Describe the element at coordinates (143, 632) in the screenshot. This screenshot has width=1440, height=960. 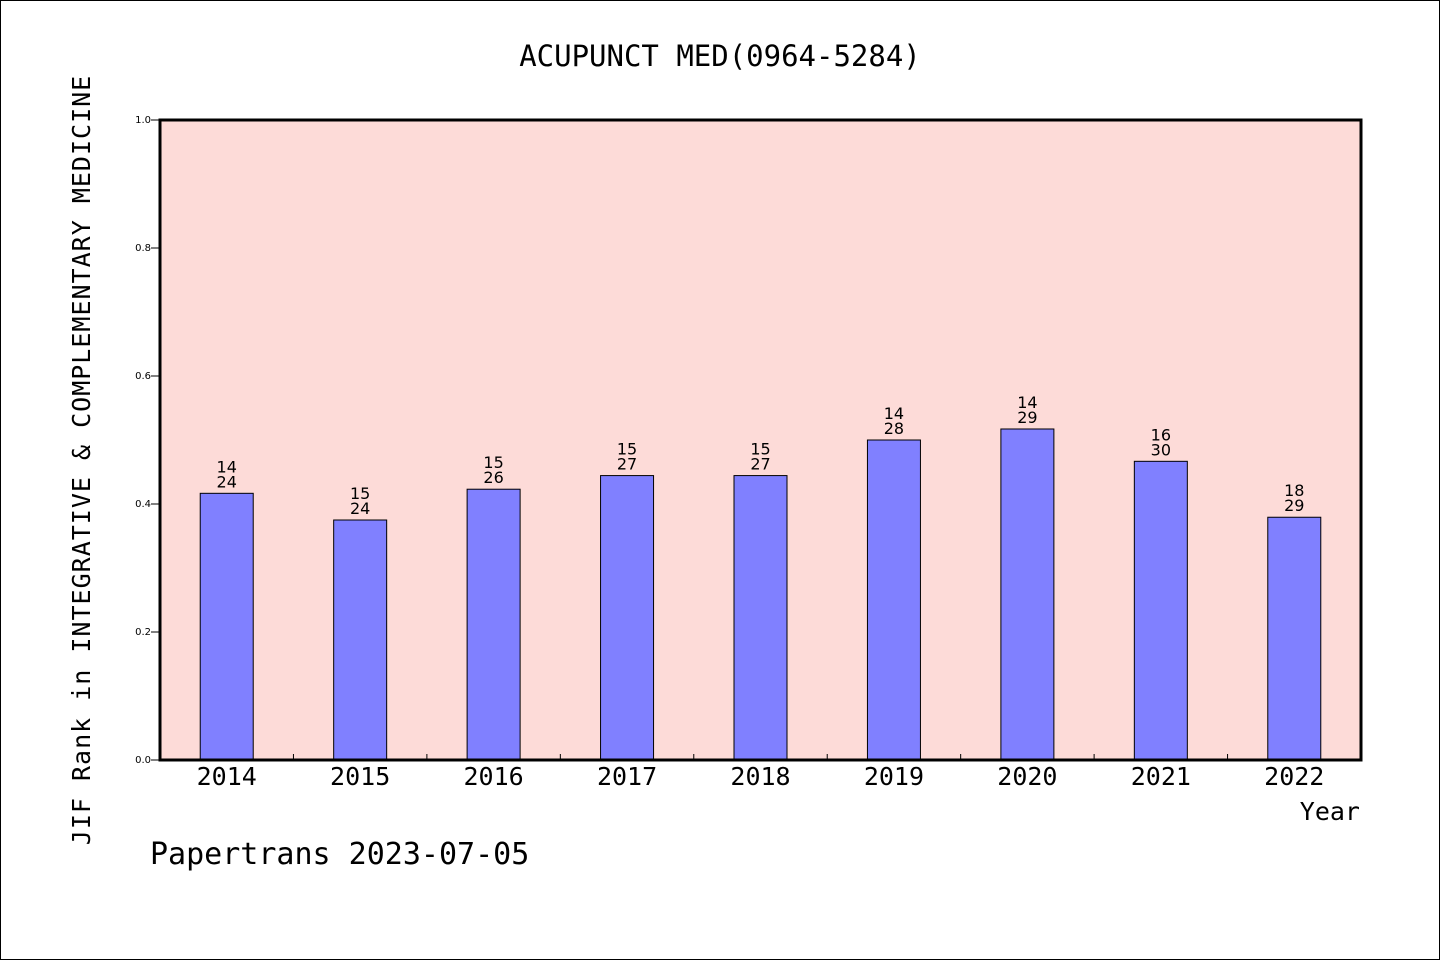
I see `y-tick-label: 0.2` at that location.